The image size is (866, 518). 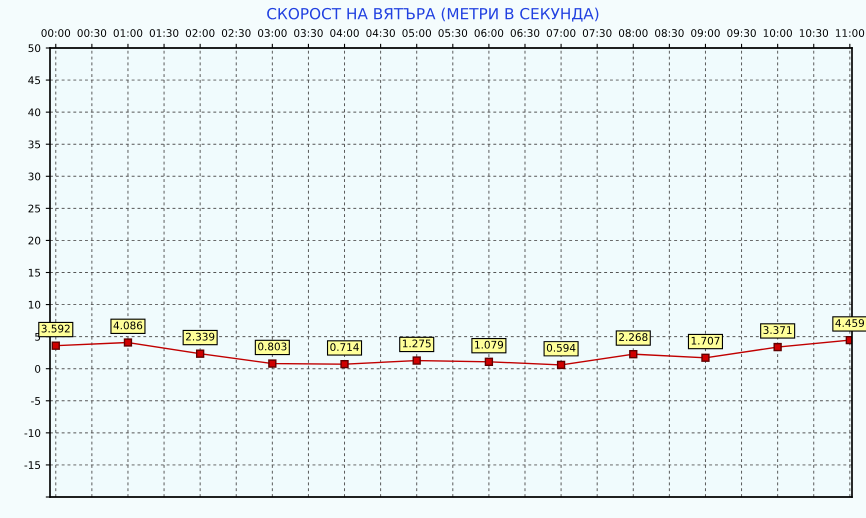 What do you see at coordinates (489, 33) in the screenshot?
I see `x-tick-label: 06:00` at bounding box center [489, 33].